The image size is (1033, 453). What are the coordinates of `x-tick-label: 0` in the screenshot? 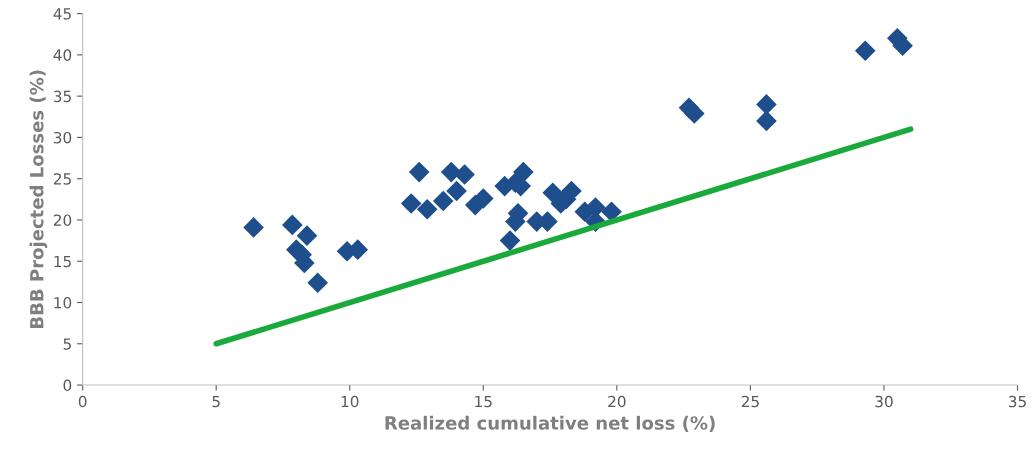 It's located at (82, 401).